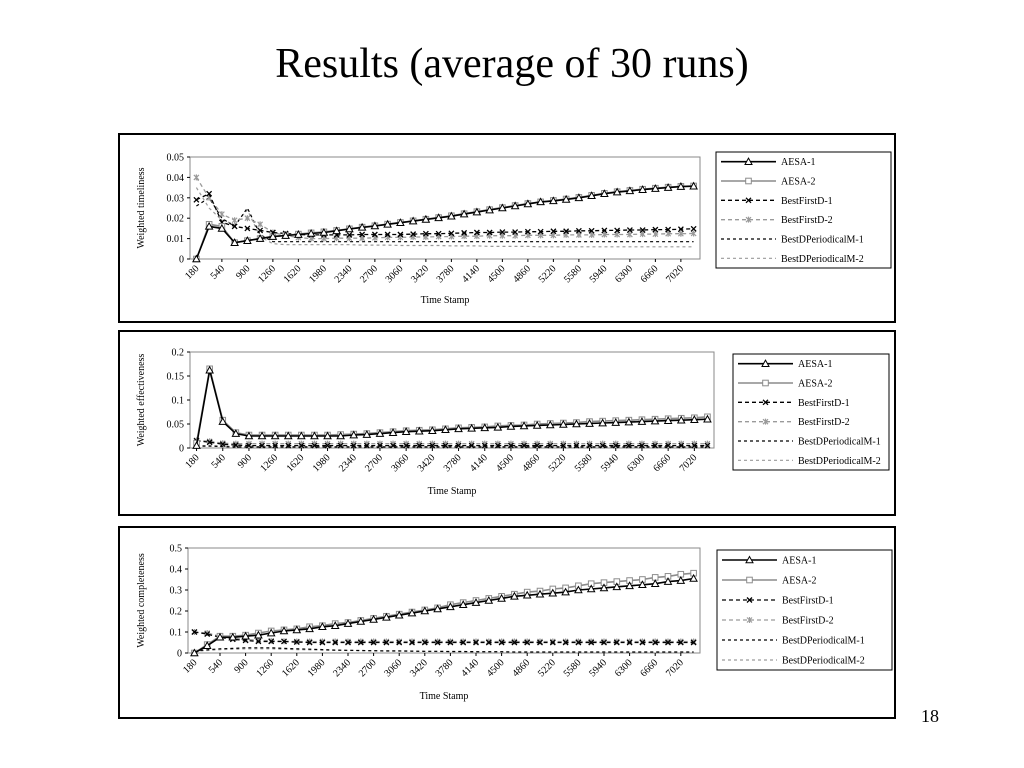 The height and width of the screenshot is (768, 1024). I want to click on legend-label-bestfirstd-1: BestFirstD-1, so click(807, 201).